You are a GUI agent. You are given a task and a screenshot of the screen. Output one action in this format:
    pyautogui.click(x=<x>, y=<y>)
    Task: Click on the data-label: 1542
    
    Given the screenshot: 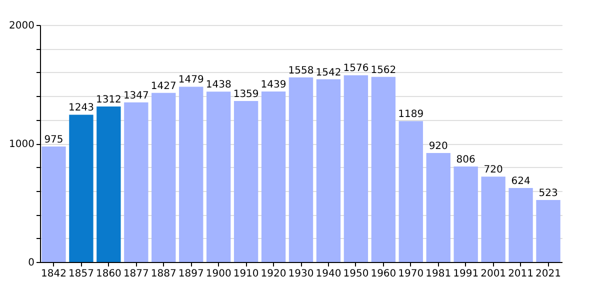 What is the action you would take?
    pyautogui.click(x=329, y=72)
    